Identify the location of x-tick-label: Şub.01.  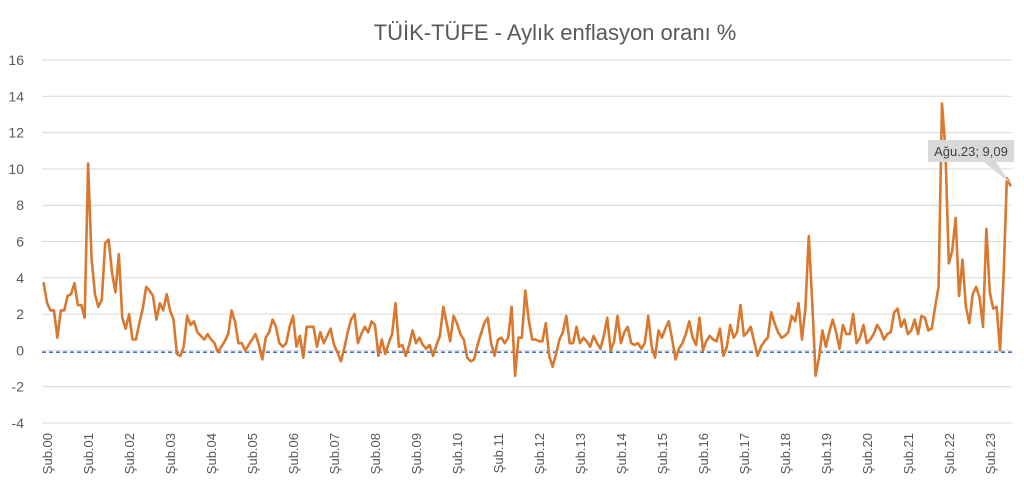
(88, 453).